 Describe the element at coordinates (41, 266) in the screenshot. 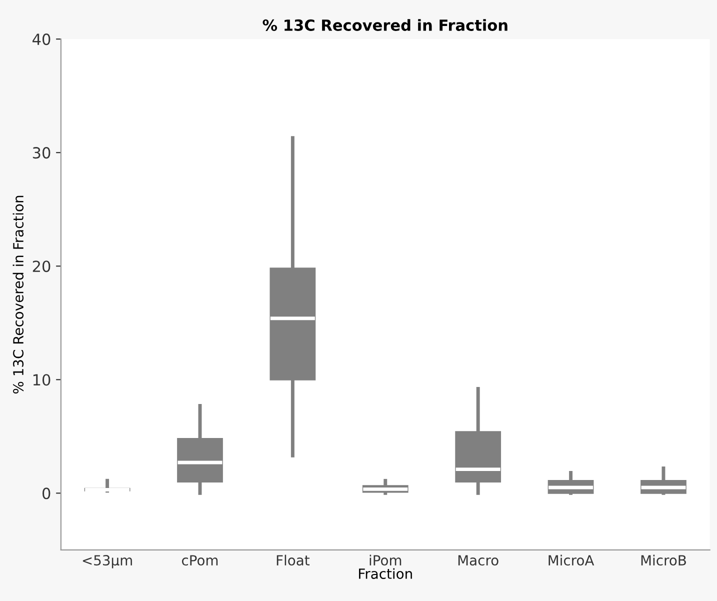

I see `y-tick-label: 20` at that location.